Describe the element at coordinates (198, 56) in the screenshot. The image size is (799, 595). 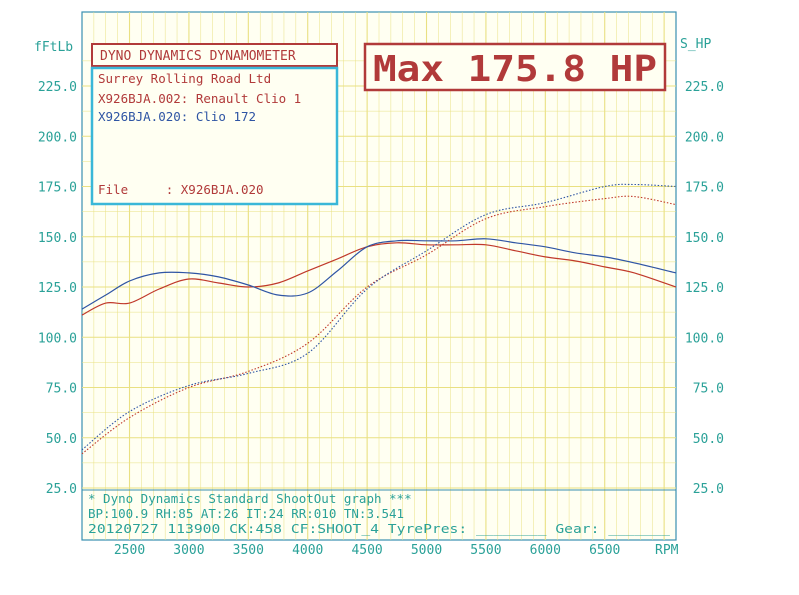
I see `title-box-label: DYNO DYNAMICS DYNAMOMETER` at that location.